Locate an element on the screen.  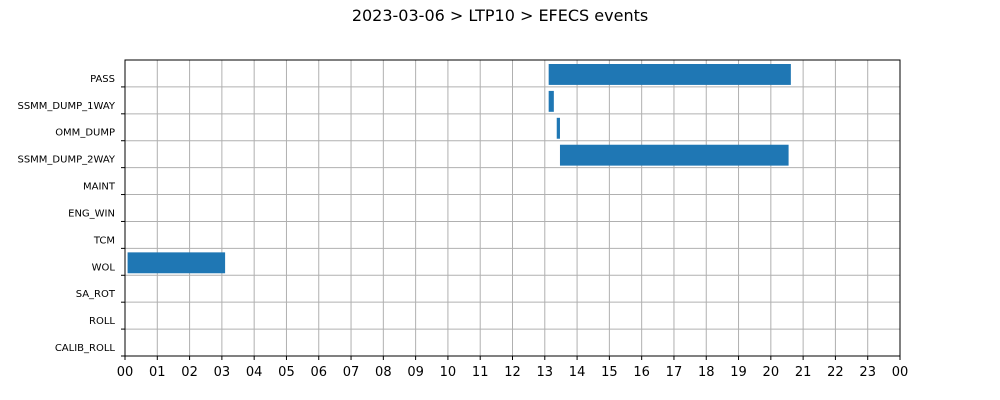
x-tick-label: 12 is located at coordinates (512, 372).